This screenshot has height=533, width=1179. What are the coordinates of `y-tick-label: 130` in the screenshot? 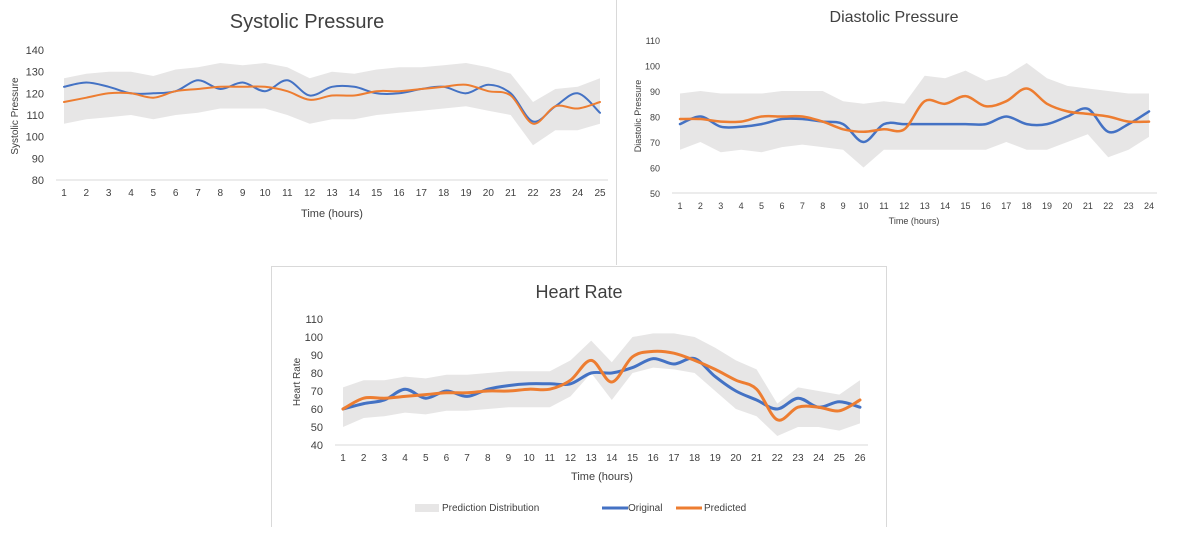 It's located at (35, 73).